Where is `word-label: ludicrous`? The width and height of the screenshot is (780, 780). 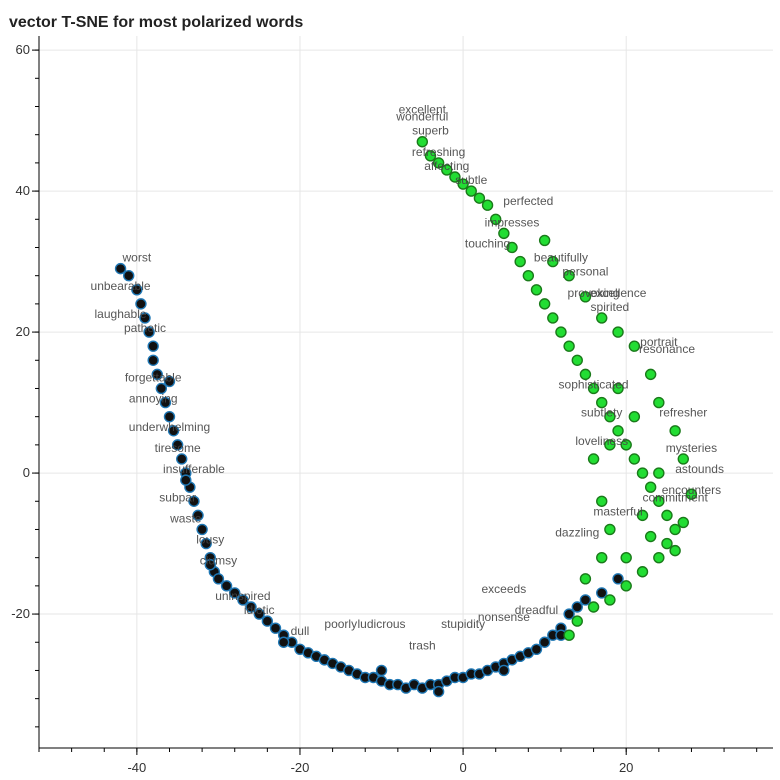 word-label: ludicrous is located at coordinates (382, 624).